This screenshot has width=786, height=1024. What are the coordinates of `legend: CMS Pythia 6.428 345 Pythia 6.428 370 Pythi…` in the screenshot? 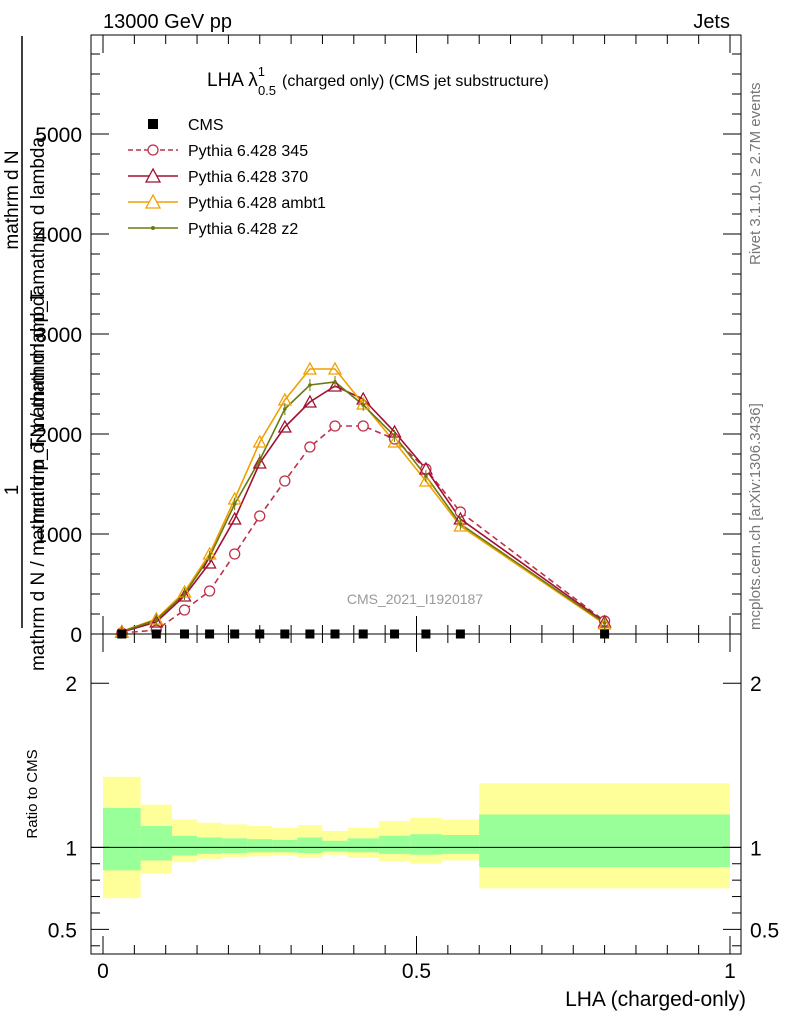 It's located at (227, 177).